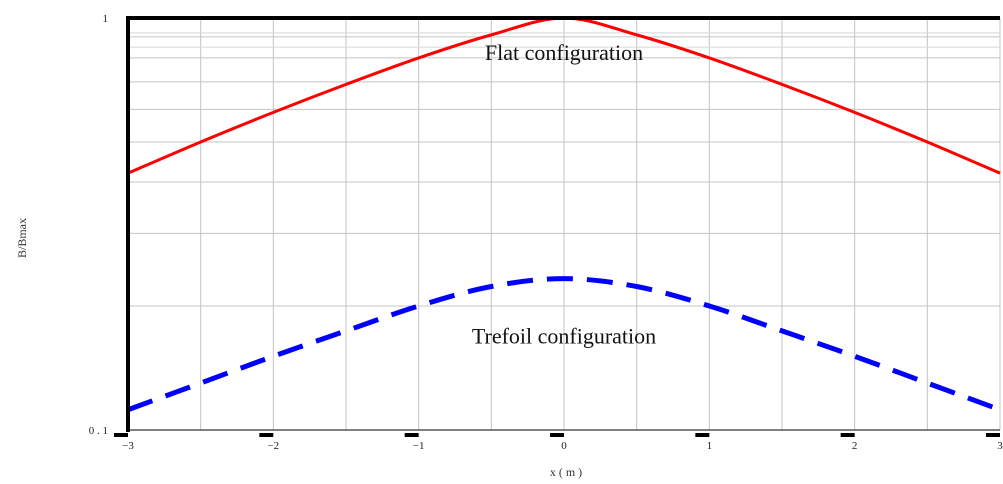  I want to click on x-tick-label: −1, so click(419, 446).